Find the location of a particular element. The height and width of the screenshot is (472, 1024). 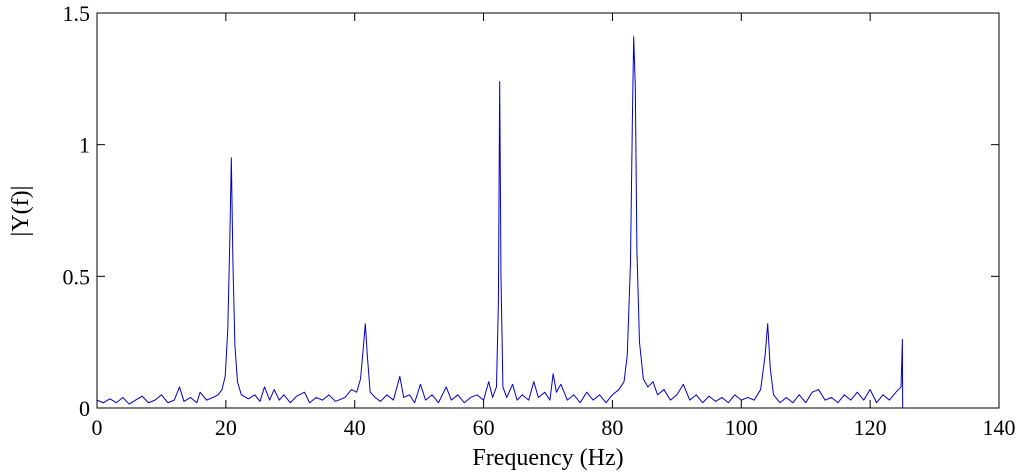

y-axis-label: |Y(f)| is located at coordinates (21, 211).